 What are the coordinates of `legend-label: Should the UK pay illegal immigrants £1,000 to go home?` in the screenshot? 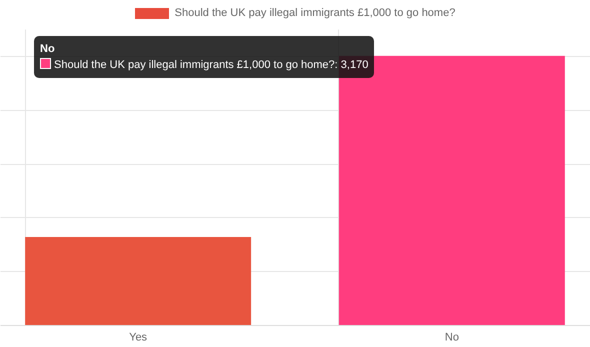 It's located at (315, 13).